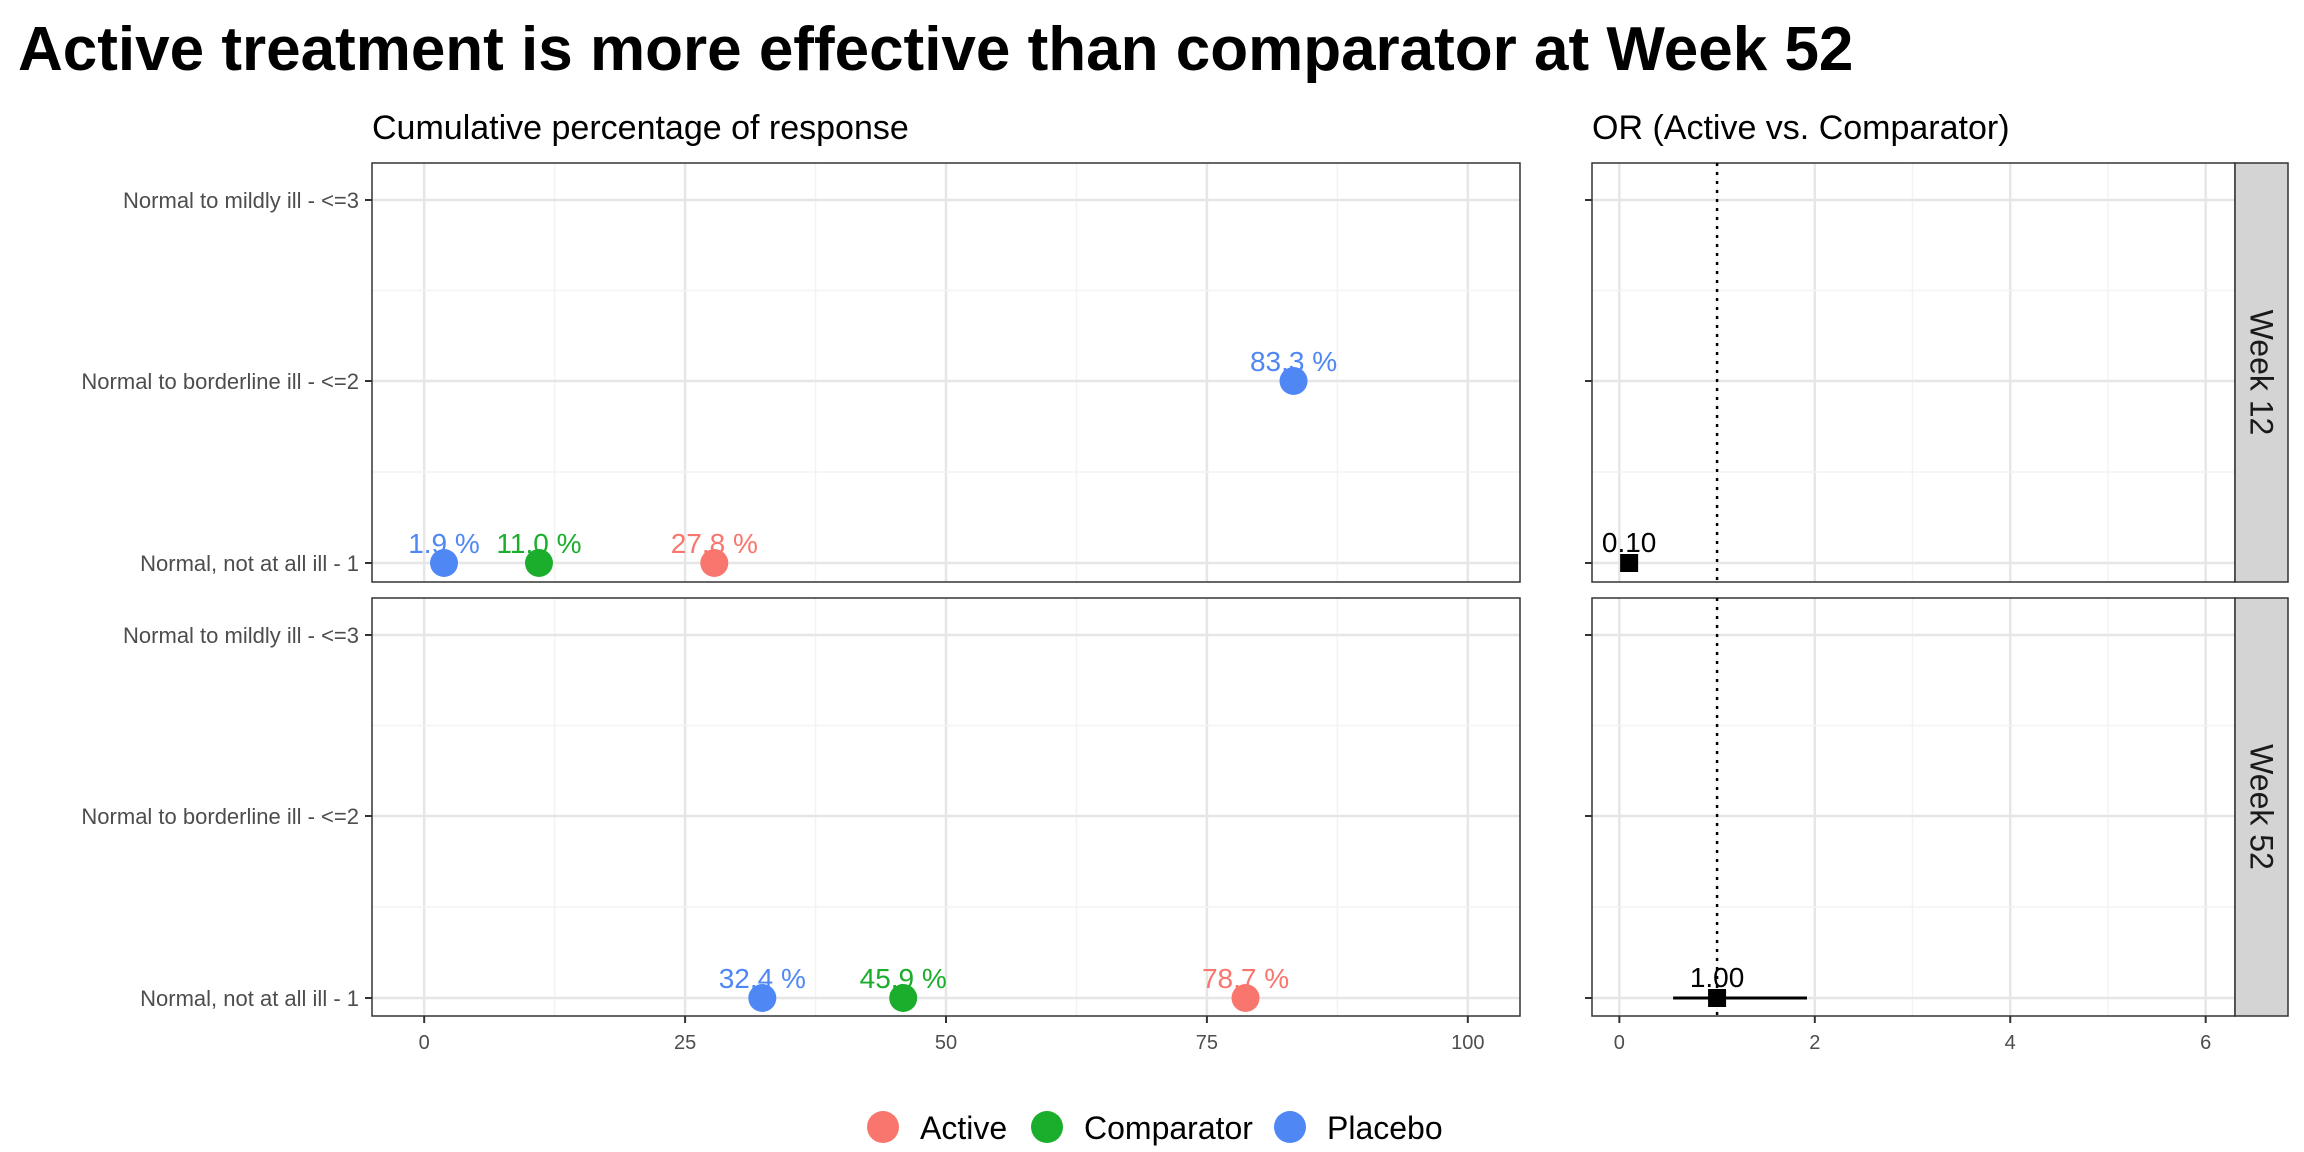 Image resolution: width=2304 pixels, height=1152 pixels. What do you see at coordinates (883, 1127) in the screenshot?
I see `legend-key-active` at bounding box center [883, 1127].